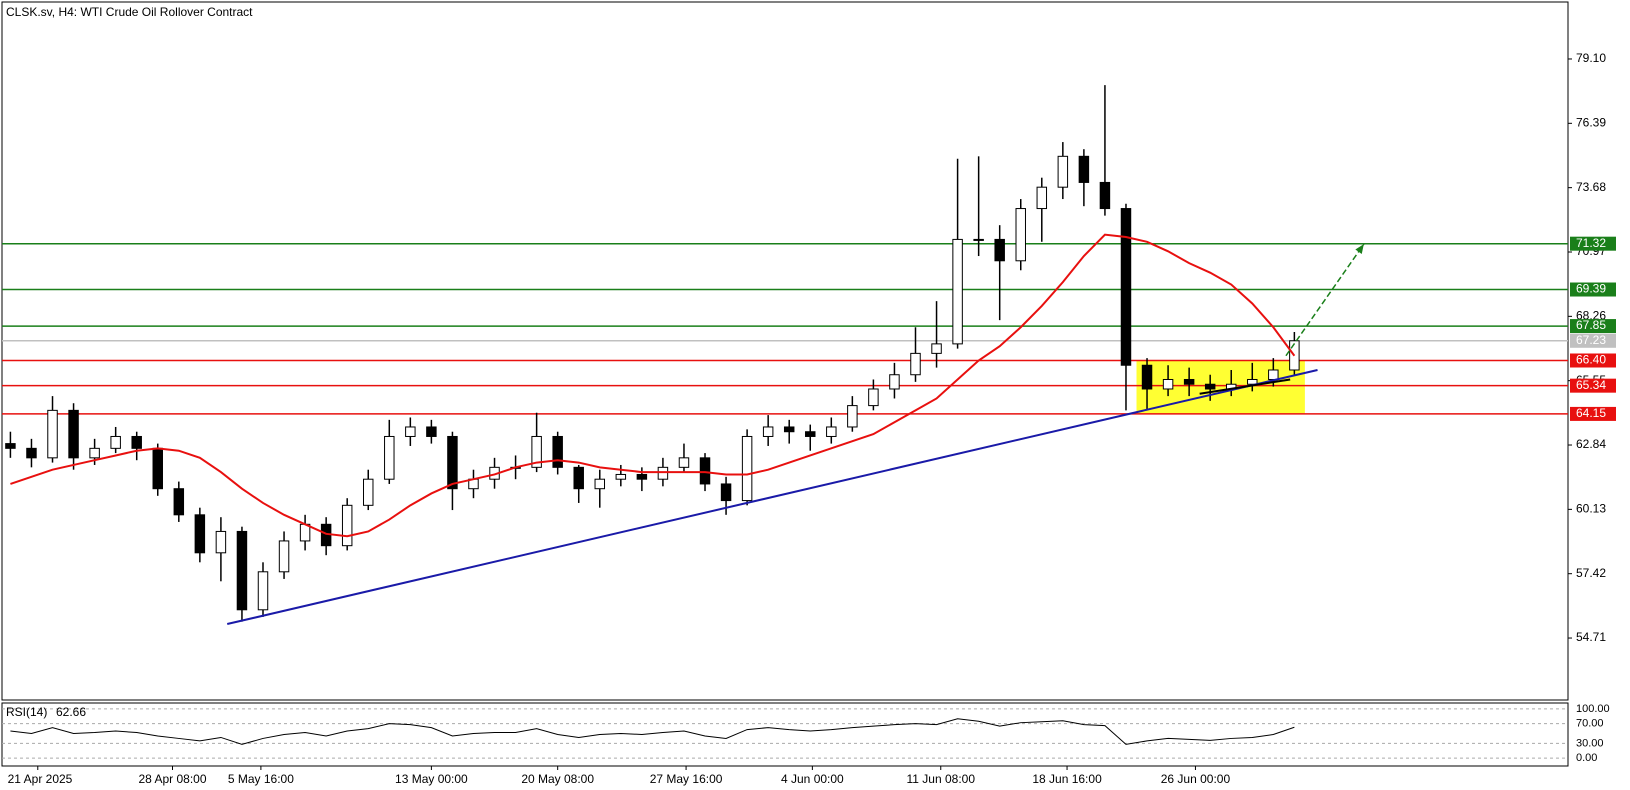  I want to click on level-label: 69.39, so click(1591, 289).